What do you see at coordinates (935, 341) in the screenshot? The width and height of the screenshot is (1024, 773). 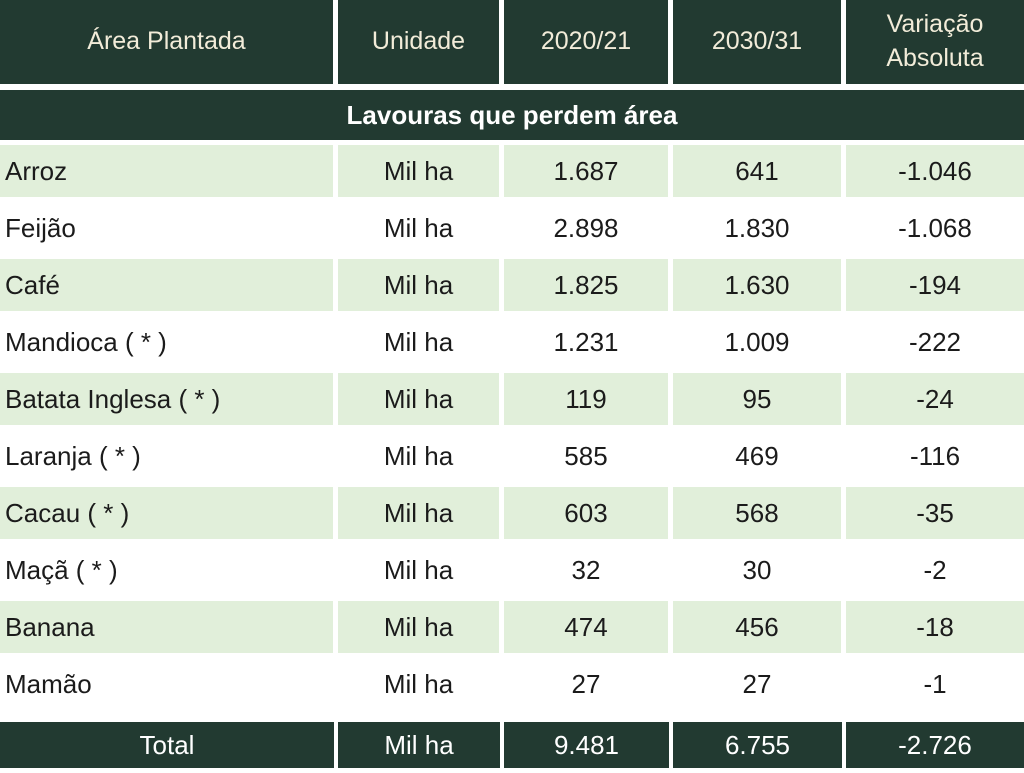 I see `cell-variation: -222` at bounding box center [935, 341].